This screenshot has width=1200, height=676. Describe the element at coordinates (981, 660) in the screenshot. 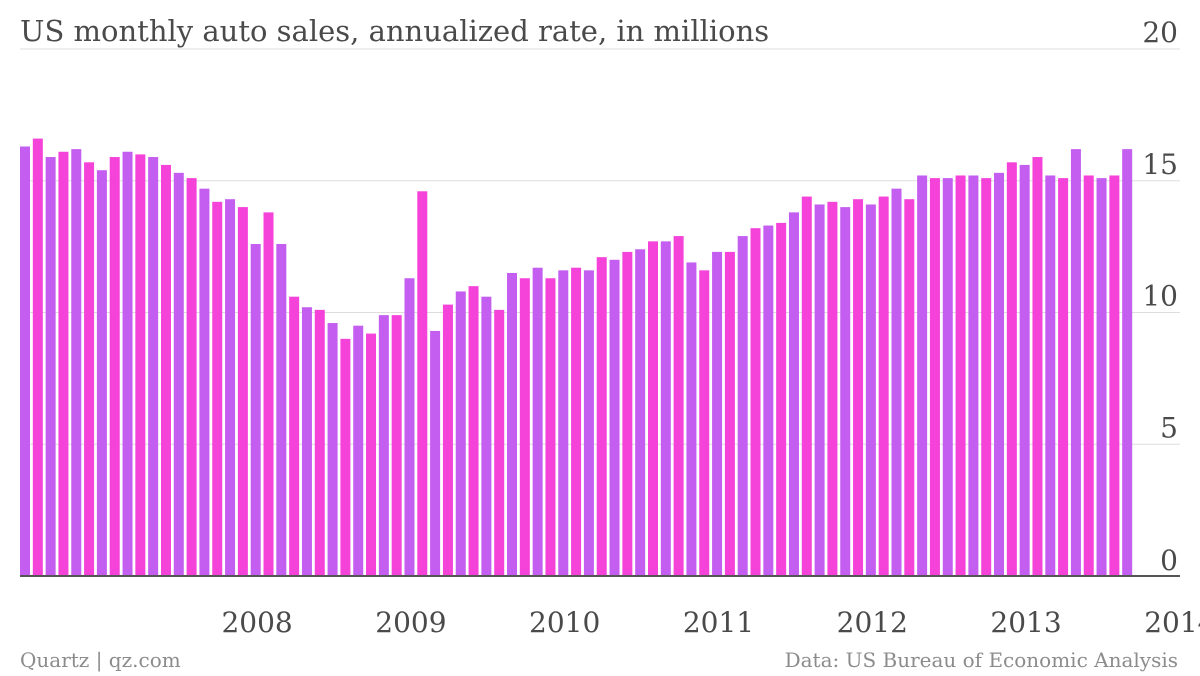

I see `source-text: Data: US Bureau of Economic Analysis` at that location.